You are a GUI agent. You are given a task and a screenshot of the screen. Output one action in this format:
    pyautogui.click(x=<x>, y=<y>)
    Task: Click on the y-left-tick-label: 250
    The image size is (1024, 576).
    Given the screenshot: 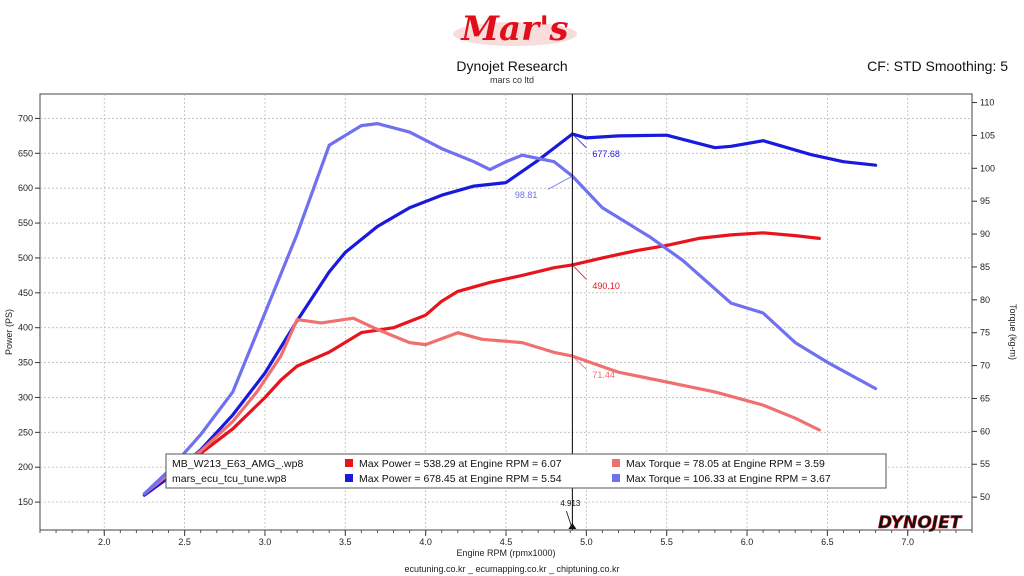 What is the action you would take?
    pyautogui.click(x=25, y=432)
    